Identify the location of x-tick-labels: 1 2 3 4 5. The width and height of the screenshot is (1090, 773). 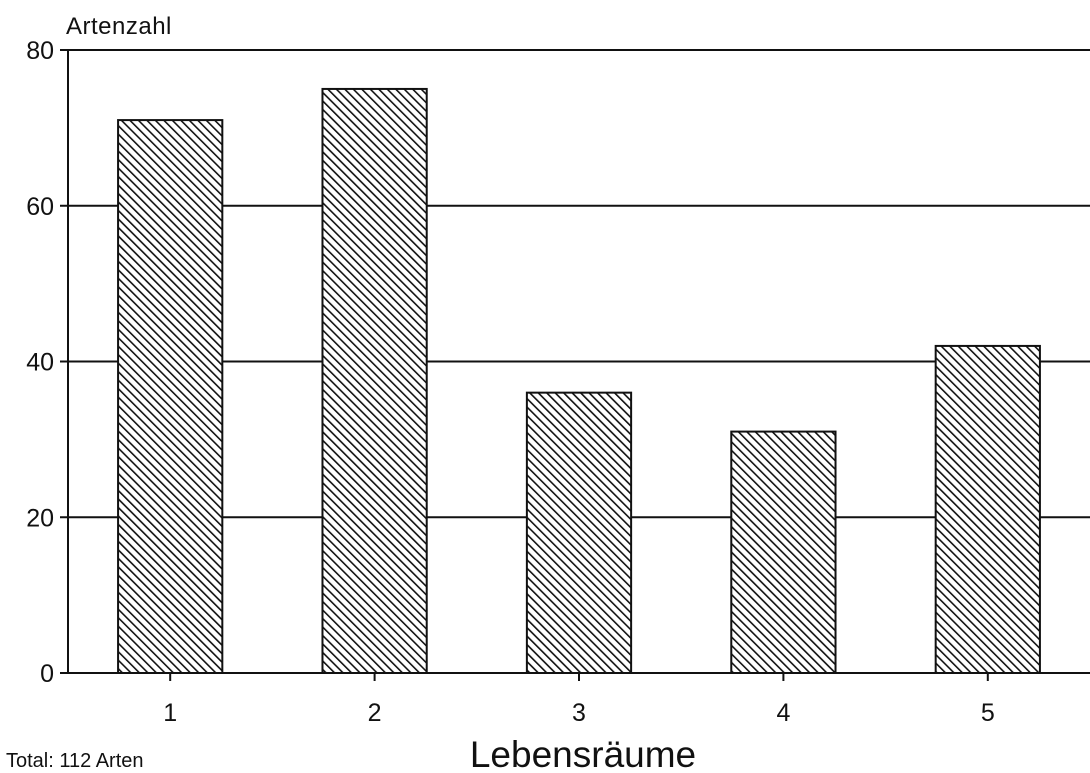
(579, 700).